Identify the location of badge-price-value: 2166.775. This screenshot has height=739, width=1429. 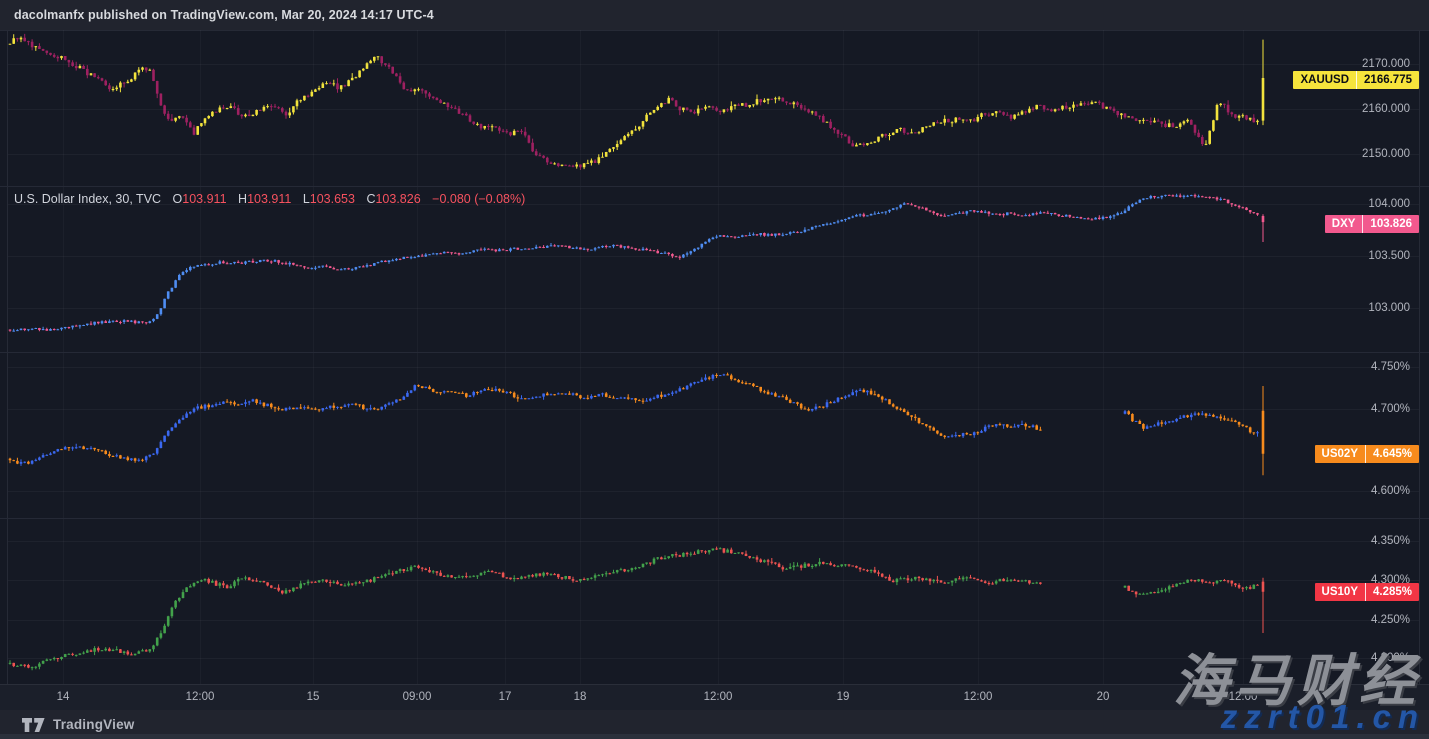
(1388, 80).